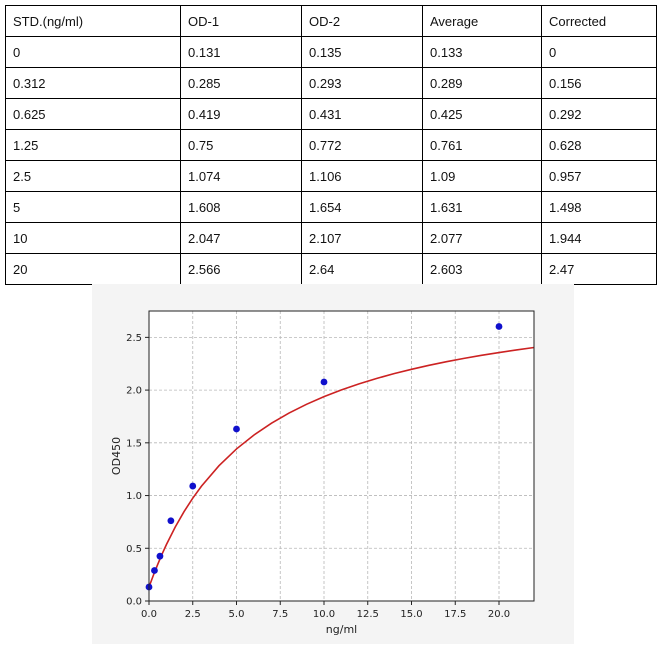 Image resolution: width=658 pixels, height=652 pixels. I want to click on table-cell: 0.156, so click(599, 83).